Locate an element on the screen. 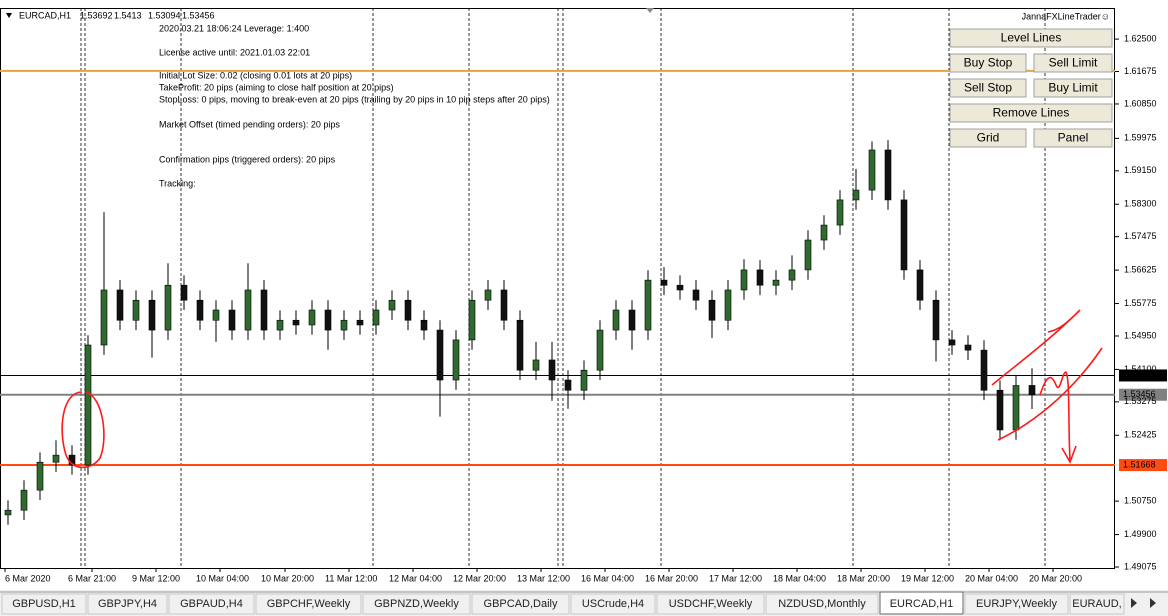 The height and width of the screenshot is (616, 1168). tab: GBPCHF,Weekly is located at coordinates (308, 604).